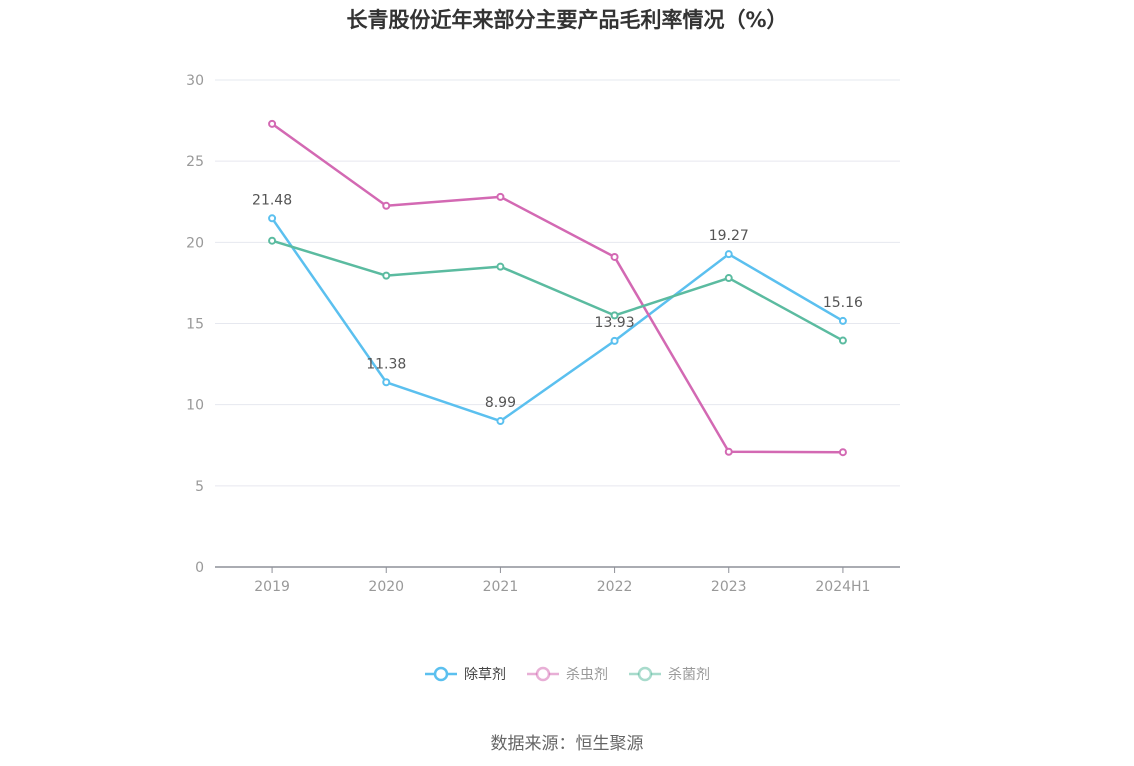  What do you see at coordinates (567, 20) in the screenshot?
I see `chart-title: 长青股份近年来部分主要产品毛利率情况（%）` at bounding box center [567, 20].